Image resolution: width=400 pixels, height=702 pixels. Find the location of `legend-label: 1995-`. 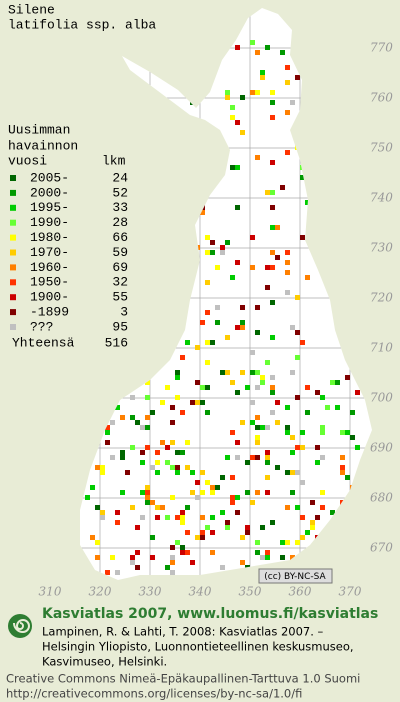

legend-label: 1995- is located at coordinates (49, 207).